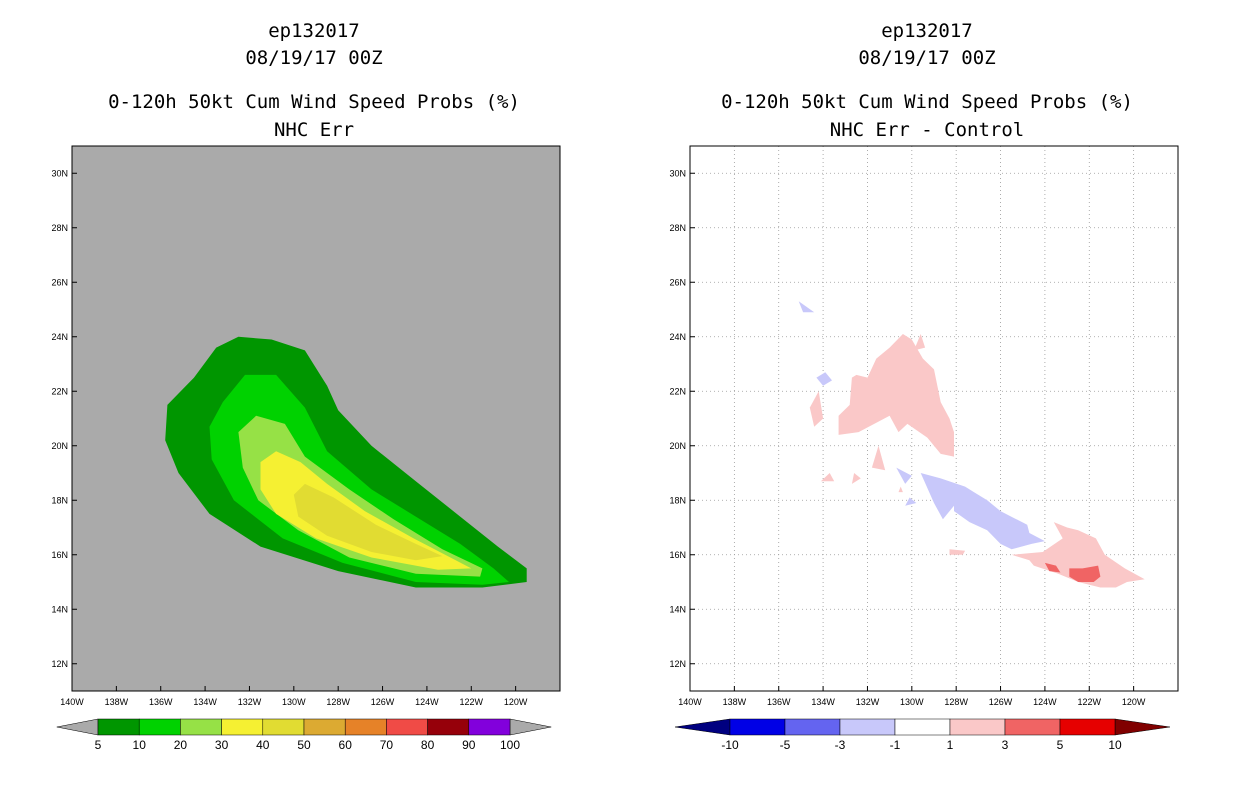  What do you see at coordinates (98, 745) in the screenshot?
I see `left-colorbar-label: 5` at bounding box center [98, 745].